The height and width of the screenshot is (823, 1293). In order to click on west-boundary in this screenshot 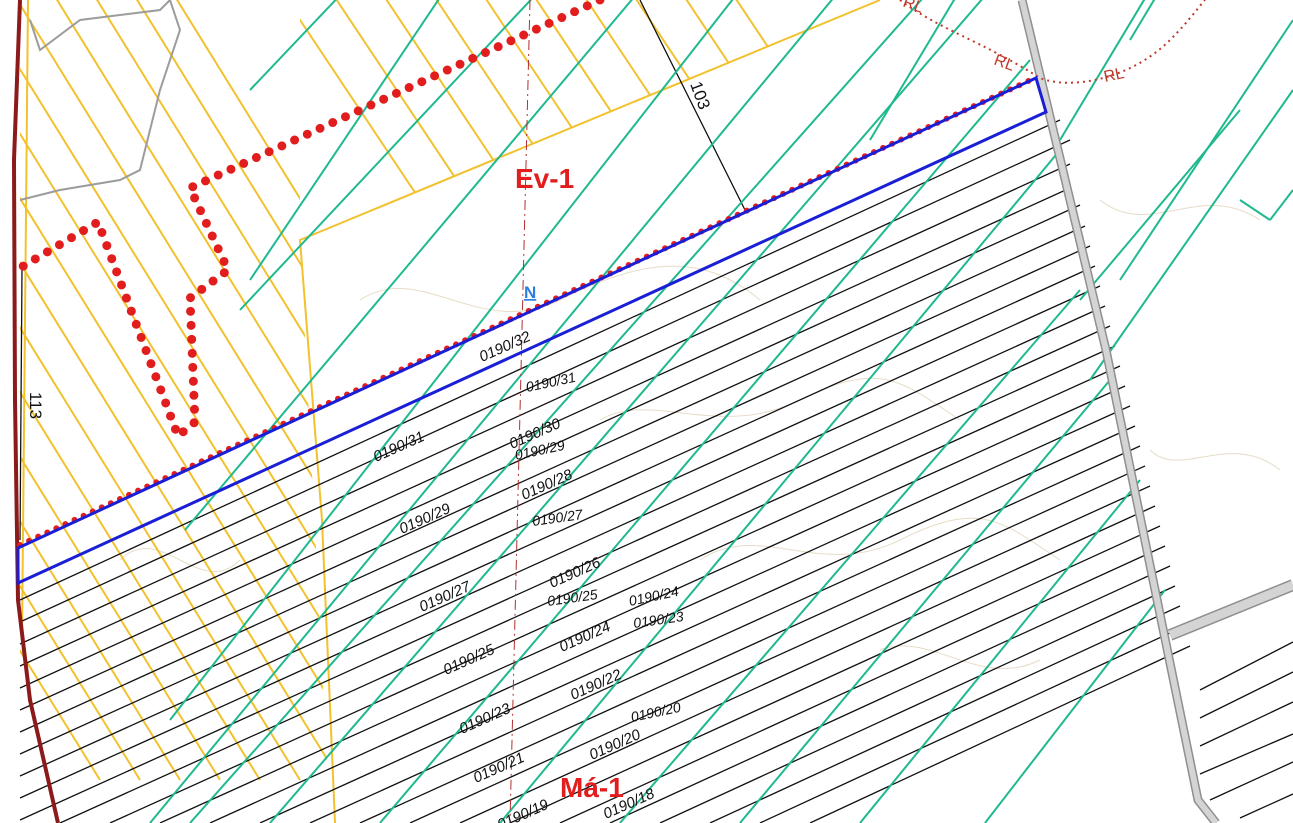, I will do `click(35, 411)`.